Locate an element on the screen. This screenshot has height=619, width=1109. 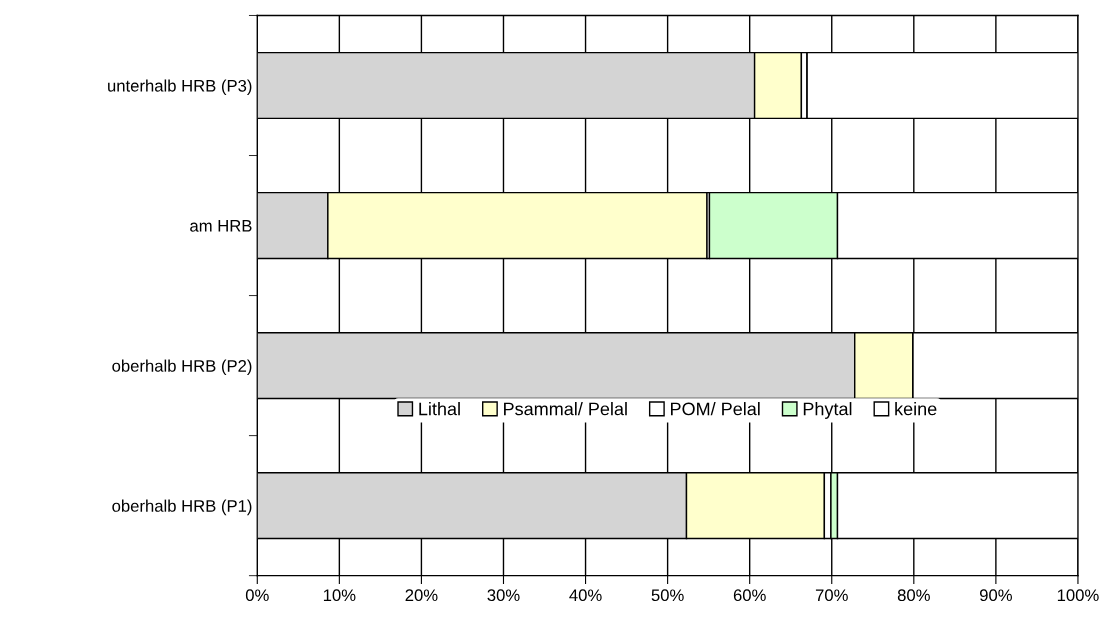
x-tick-label: 70% is located at coordinates (831, 595).